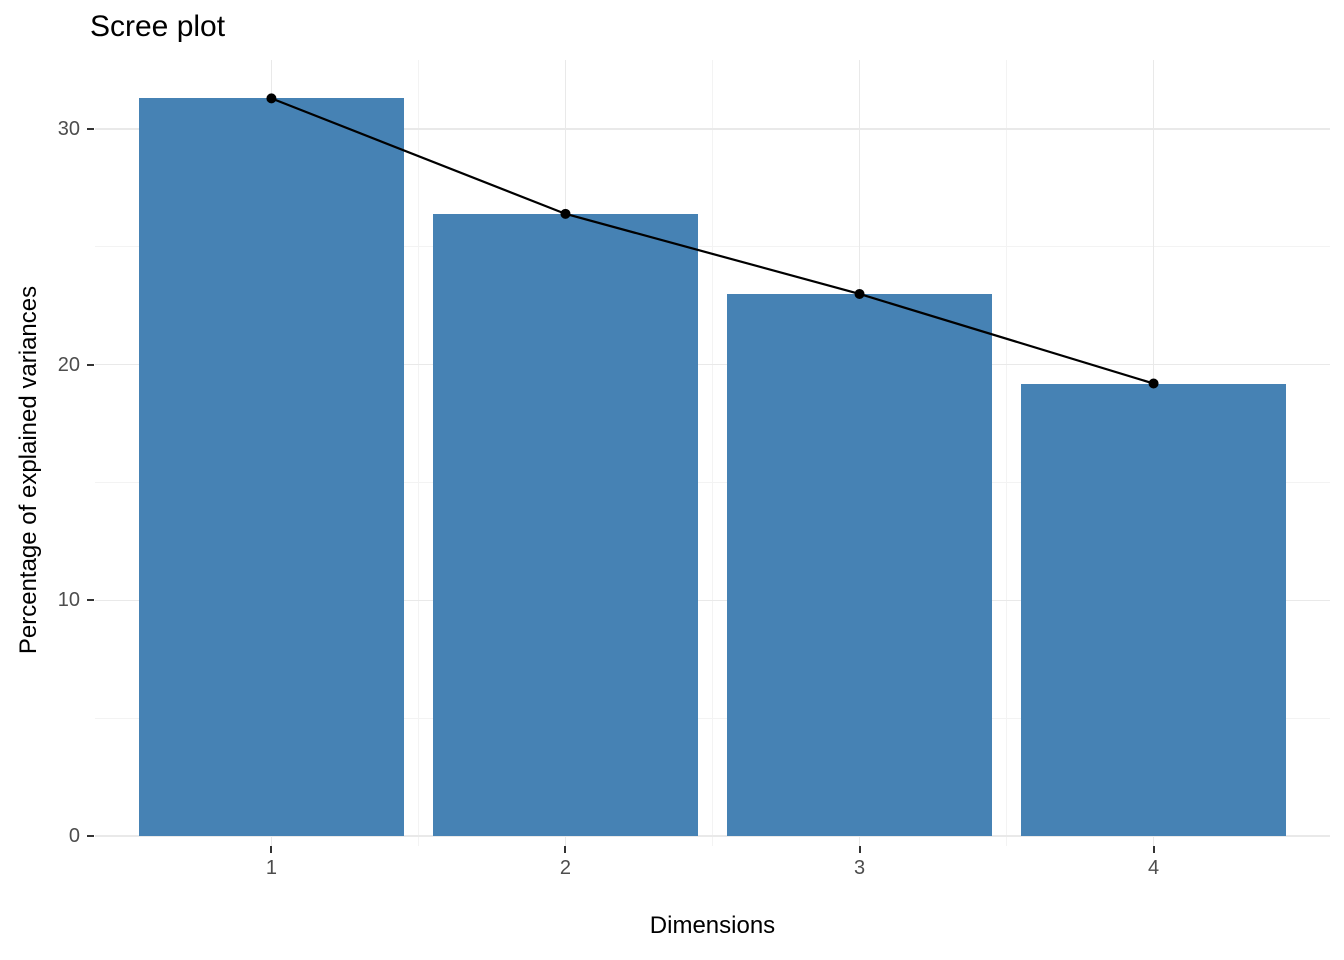 This screenshot has width=1344, height=960. Describe the element at coordinates (859, 868) in the screenshot. I see `x-tick-label: 3` at that location.